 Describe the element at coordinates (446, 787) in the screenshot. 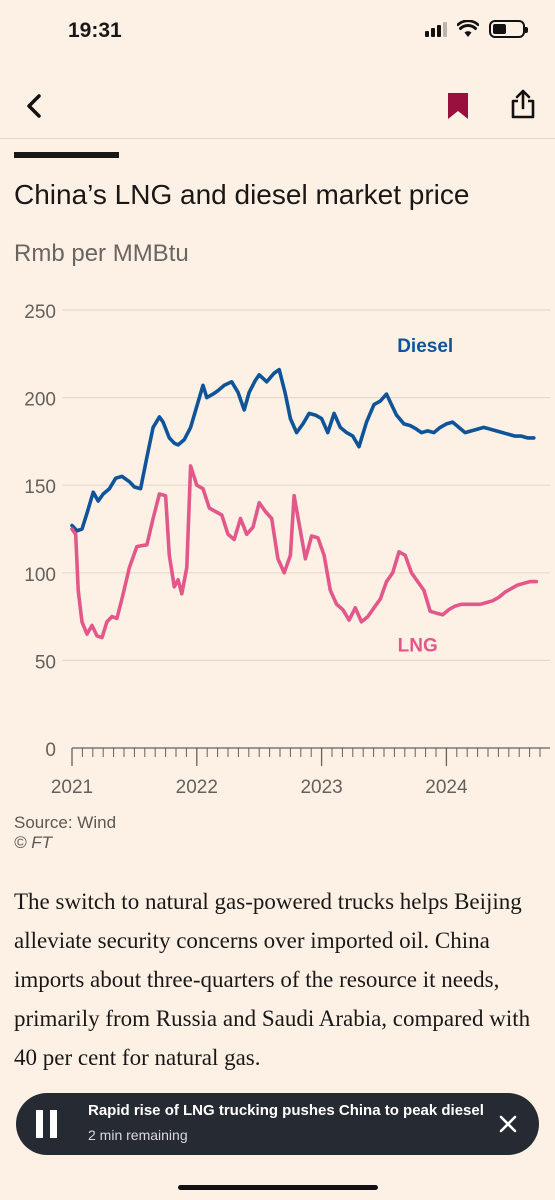

I see `x-tick-label: 2024` at that location.